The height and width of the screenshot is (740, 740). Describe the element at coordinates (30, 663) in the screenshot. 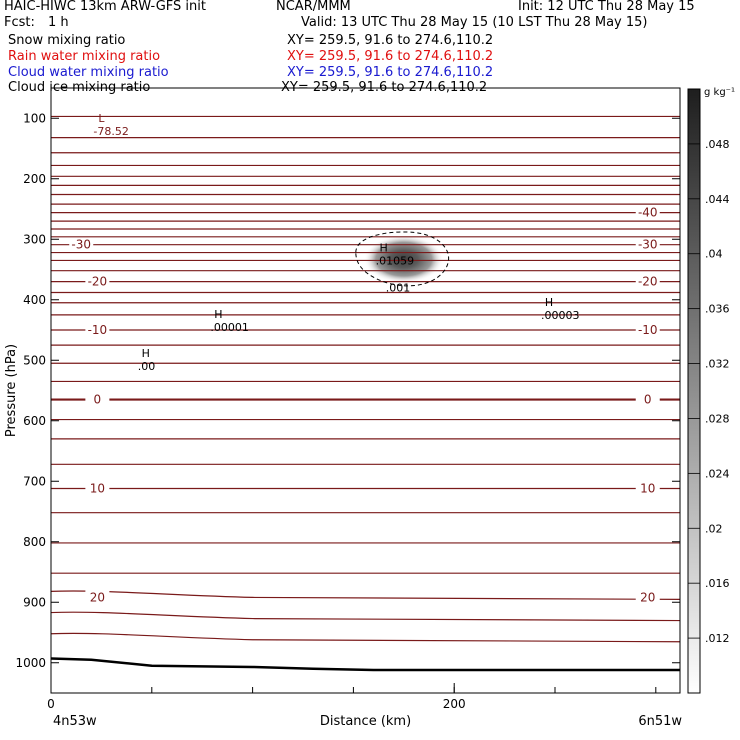

I see `y-tick-label: 1000` at that location.